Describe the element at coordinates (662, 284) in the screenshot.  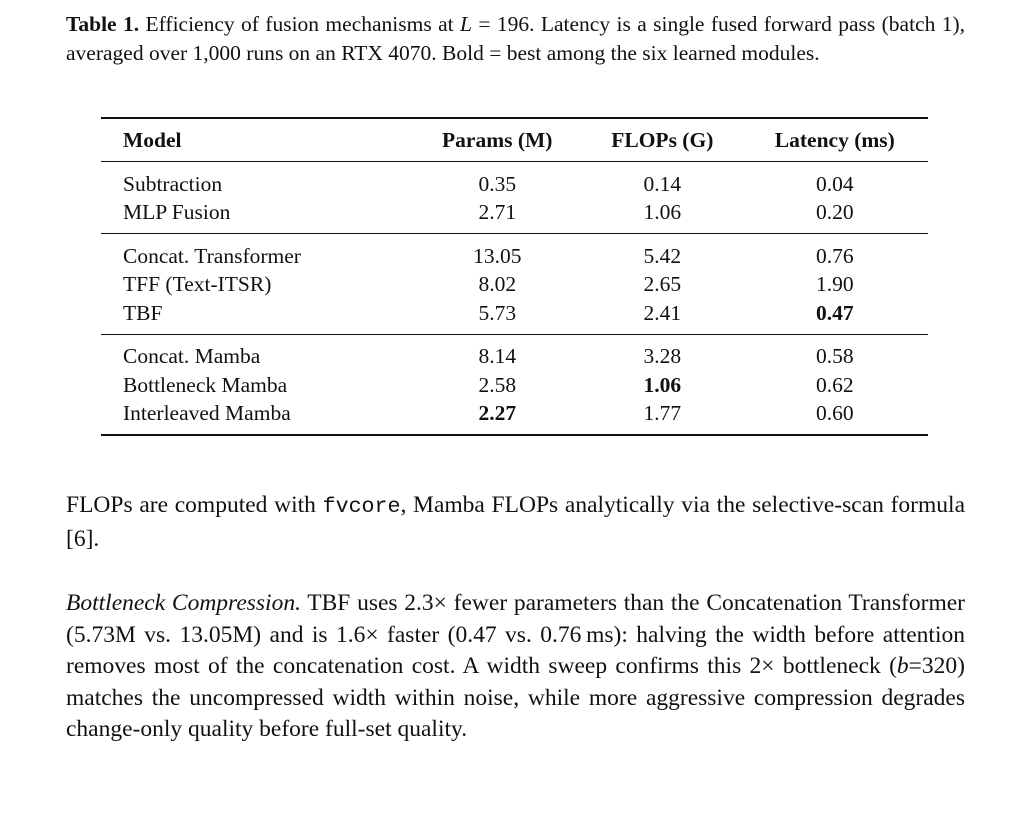
I see `table-cell: 2.65` at that location.